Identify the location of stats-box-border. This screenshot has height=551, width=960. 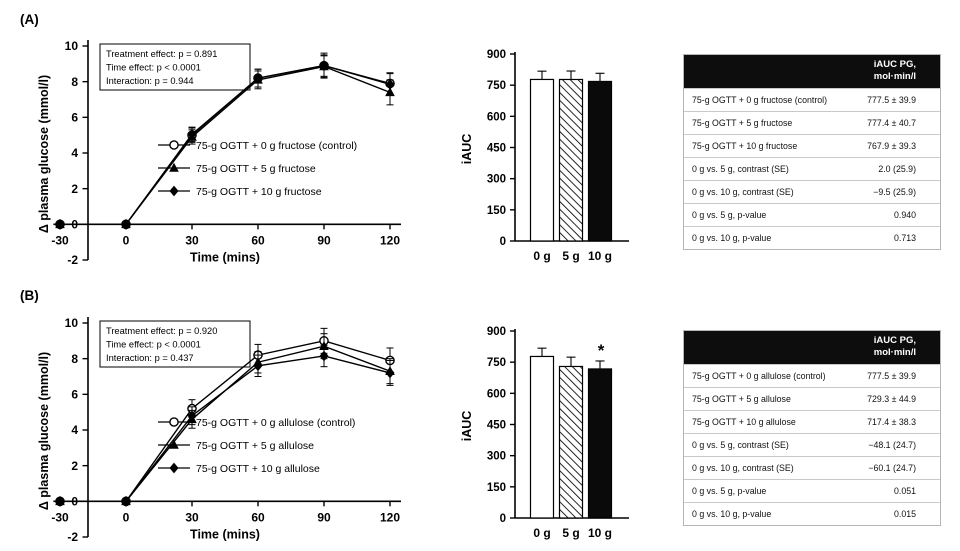
(175, 344).